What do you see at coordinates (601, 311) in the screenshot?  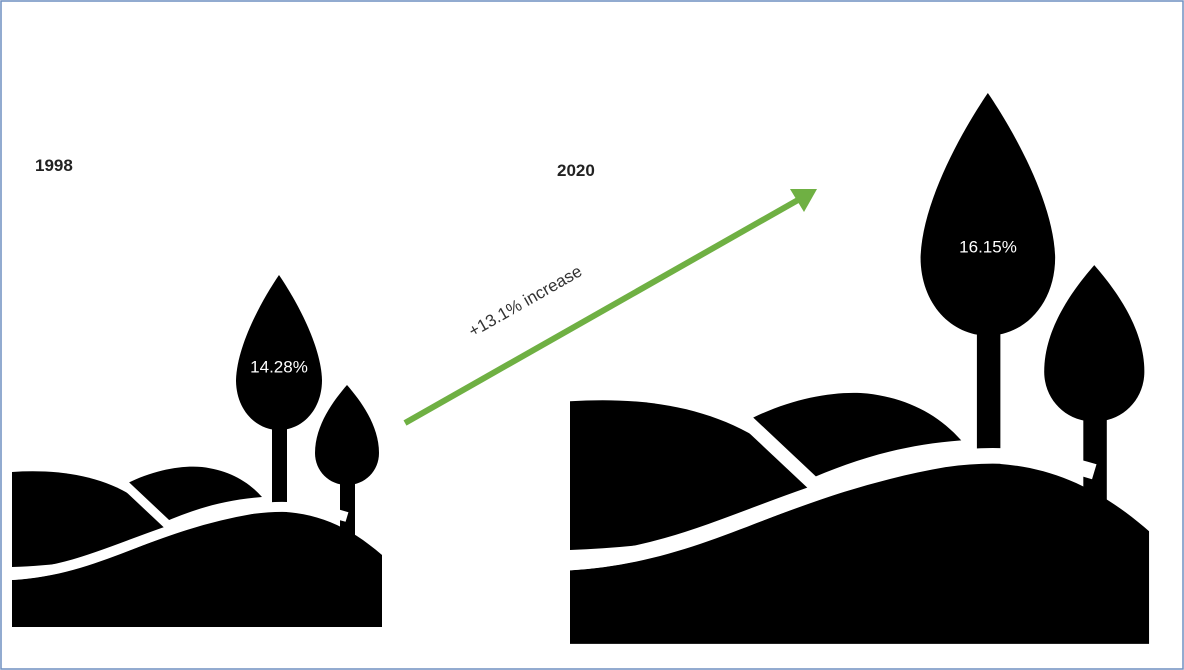 I see `arrow-shaft` at bounding box center [601, 311].